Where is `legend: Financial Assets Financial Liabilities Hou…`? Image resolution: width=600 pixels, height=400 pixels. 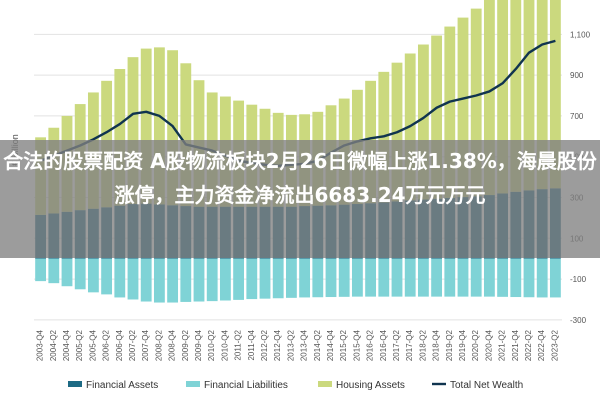 legend: Financial Assets Financial Liabilities Hou… is located at coordinates (295, 385).